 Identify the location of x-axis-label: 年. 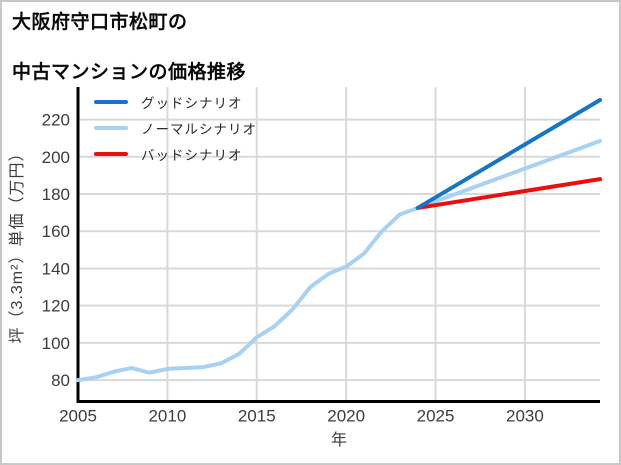
(339, 440).